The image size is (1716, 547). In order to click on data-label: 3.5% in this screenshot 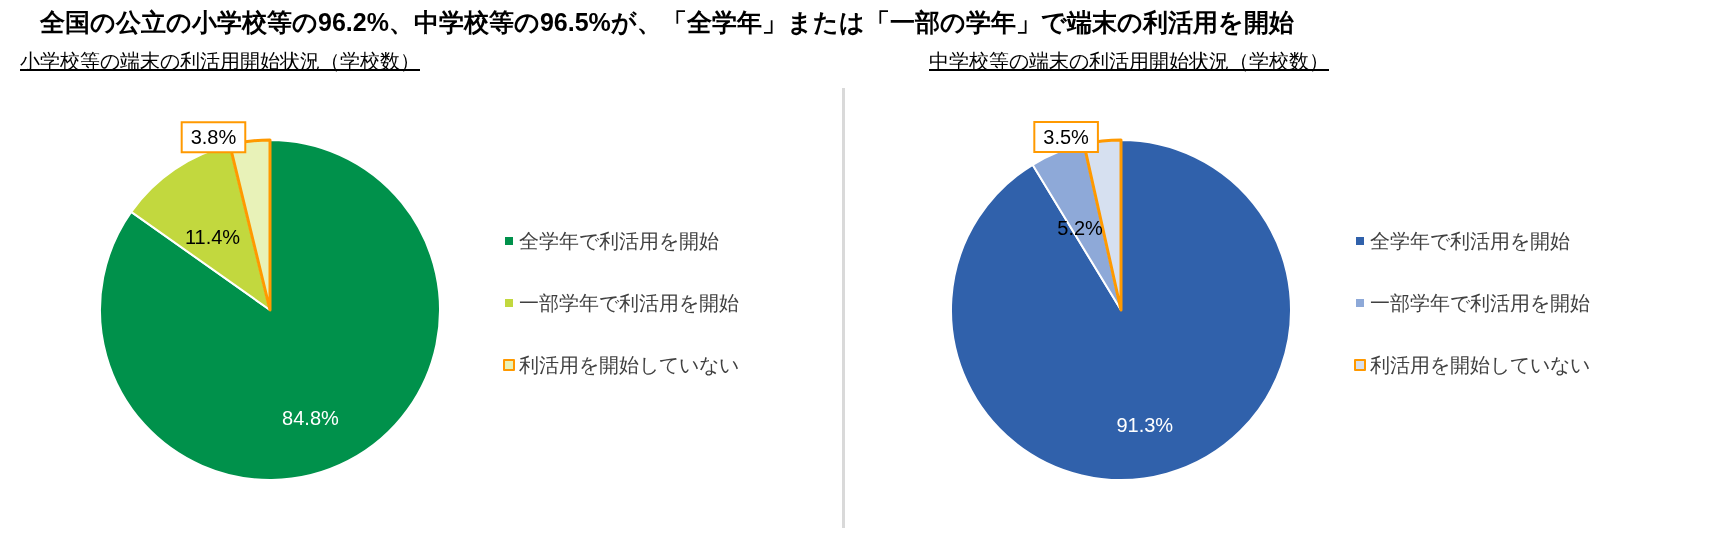, I will do `click(1066, 137)`.